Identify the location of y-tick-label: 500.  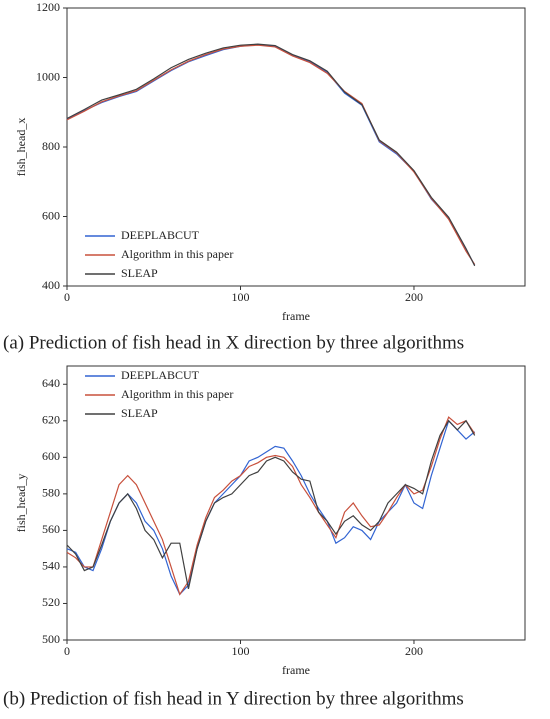
(51, 639).